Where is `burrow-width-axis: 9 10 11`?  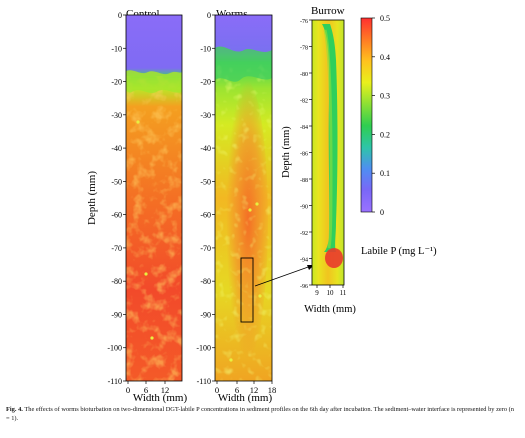 burrow-width-axis: 9 10 11 is located at coordinates (331, 291).